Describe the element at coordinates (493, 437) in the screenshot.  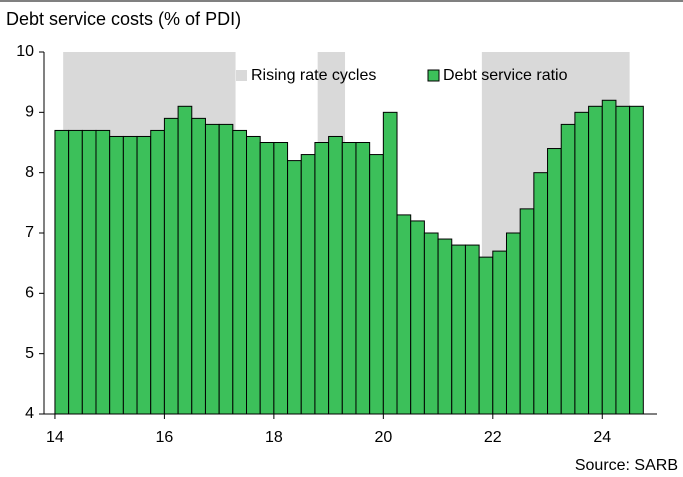
I see `x-tick-label: 22` at that location.